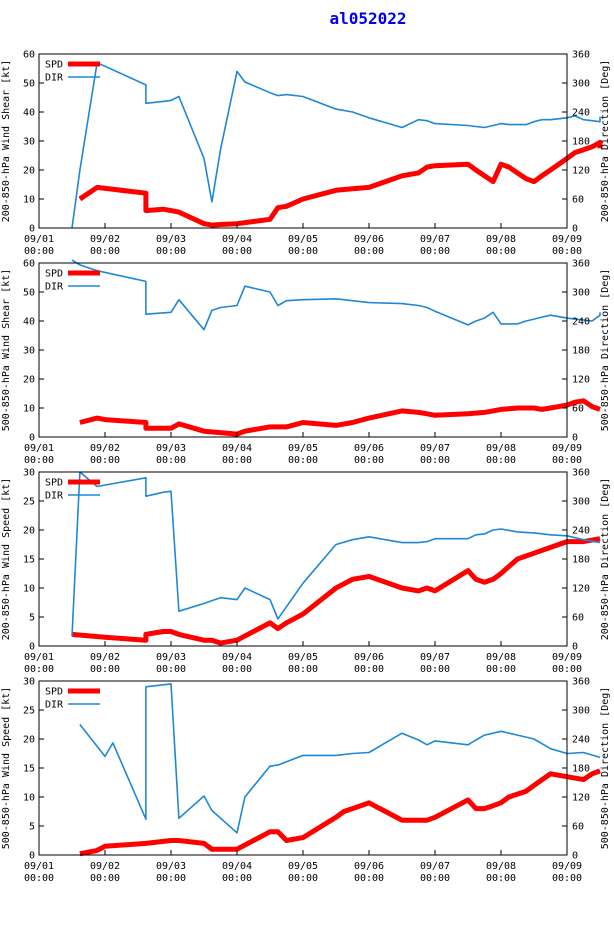  What do you see at coordinates (29, 711) in the screenshot?
I see `y-left-tick-label: 25` at bounding box center [29, 711].